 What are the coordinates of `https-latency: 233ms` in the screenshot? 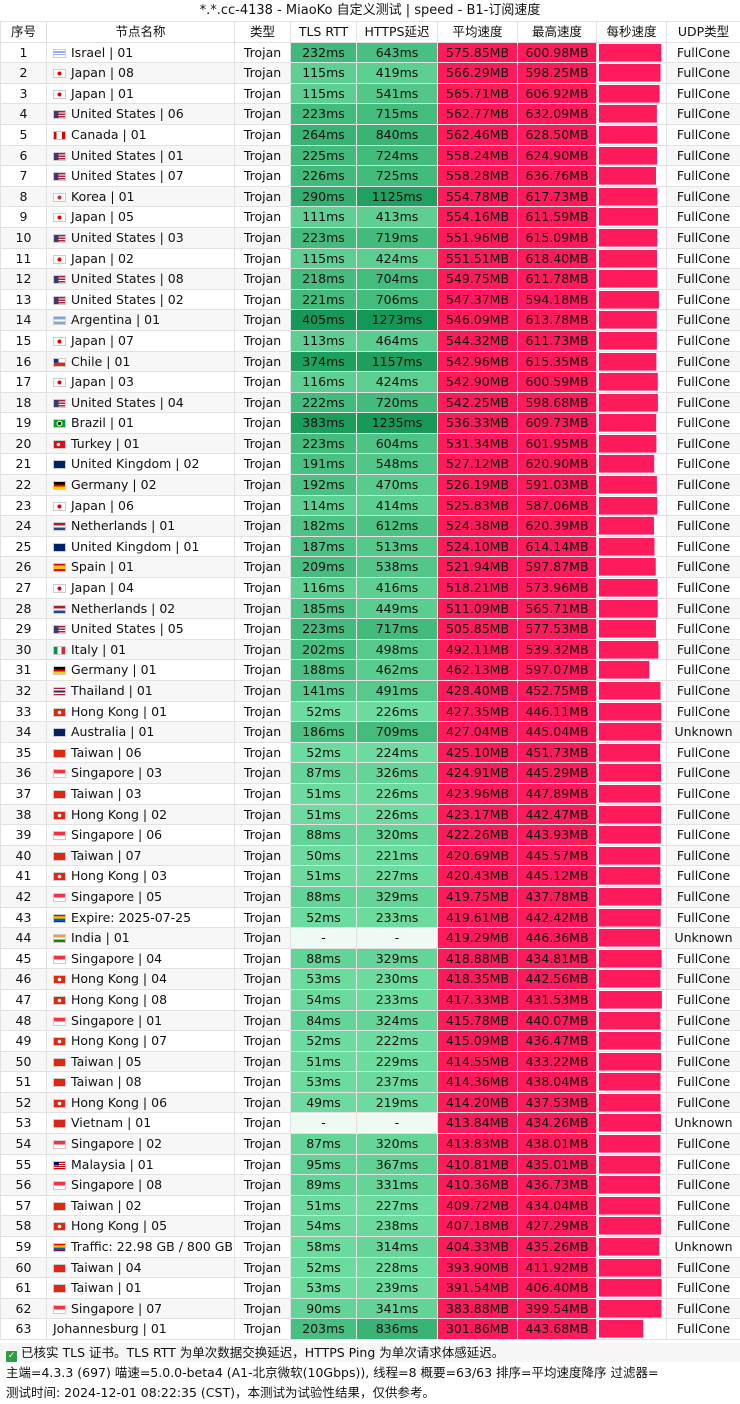 It's located at (397, 999).